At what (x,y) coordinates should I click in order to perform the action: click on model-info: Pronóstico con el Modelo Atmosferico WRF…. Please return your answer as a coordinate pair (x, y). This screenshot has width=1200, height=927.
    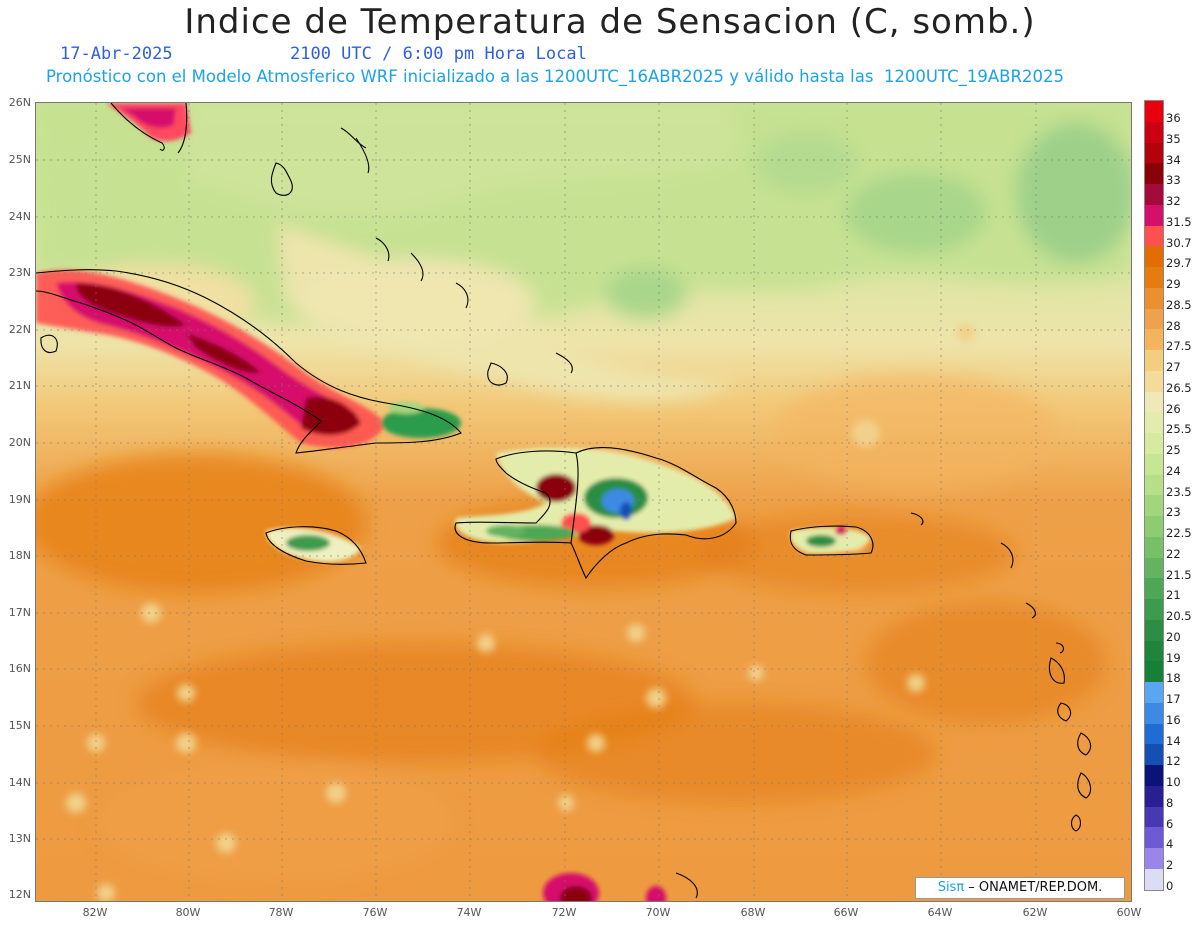
    Looking at the image, I should click on (555, 76).